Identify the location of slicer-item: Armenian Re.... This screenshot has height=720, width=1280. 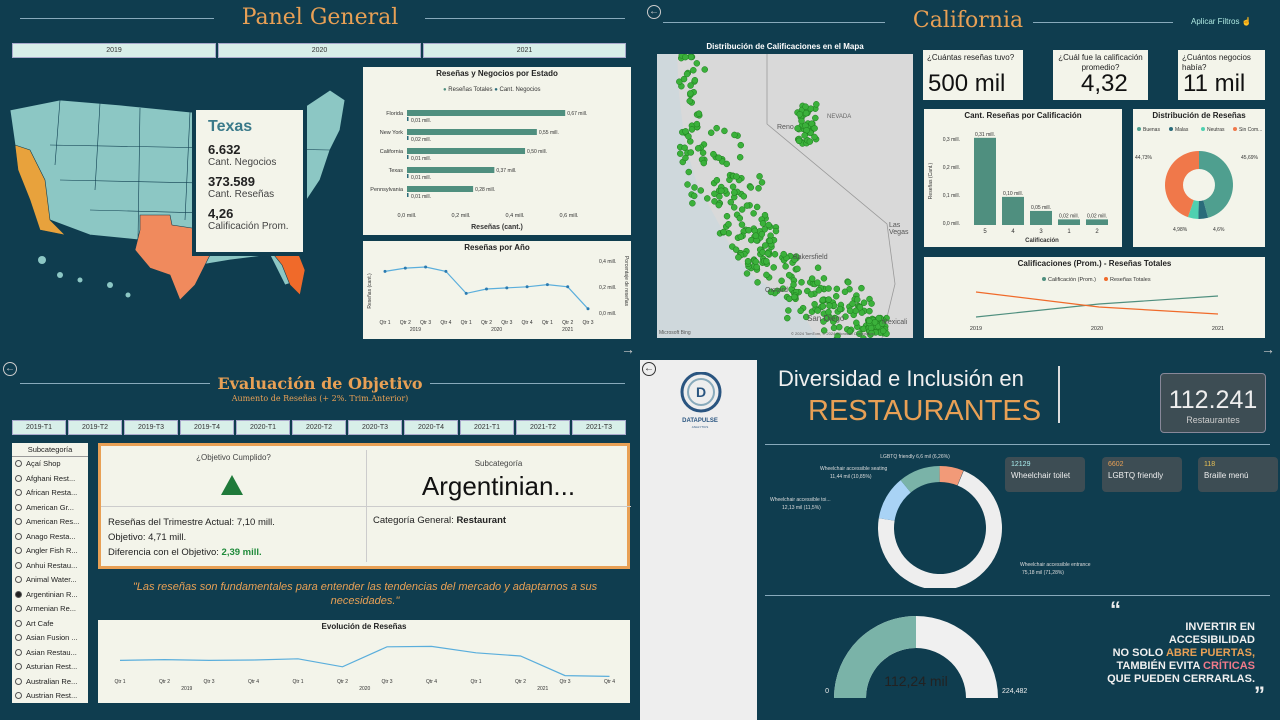
(50, 609).